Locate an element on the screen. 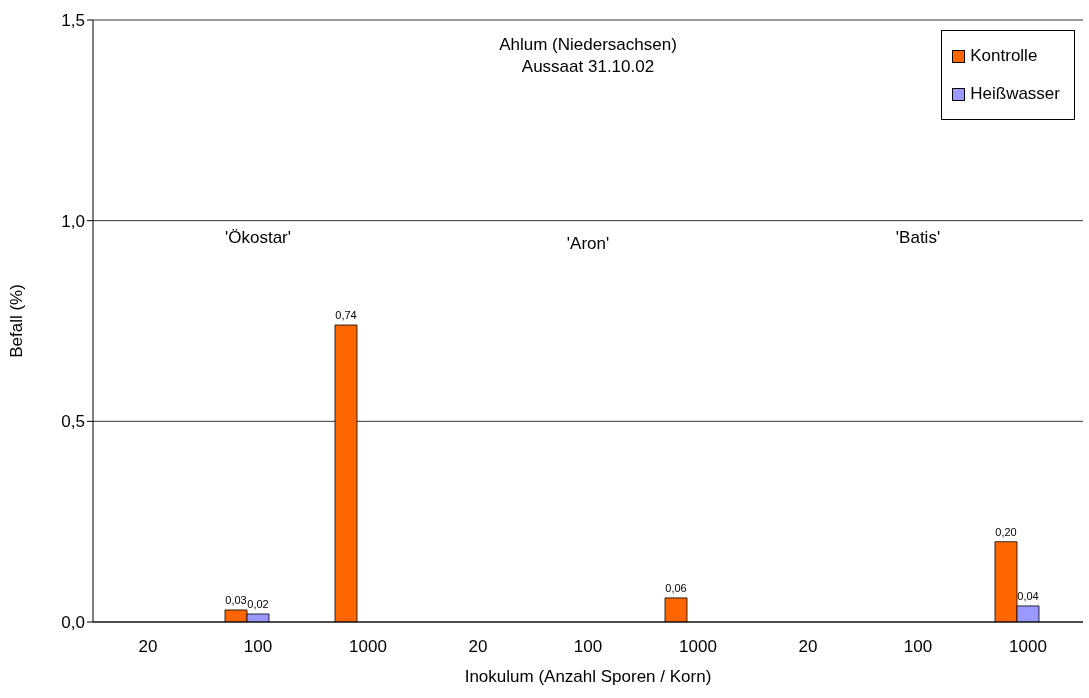 The image size is (1089, 698). text: Aussaat 31.10.02 is located at coordinates (588, 66).